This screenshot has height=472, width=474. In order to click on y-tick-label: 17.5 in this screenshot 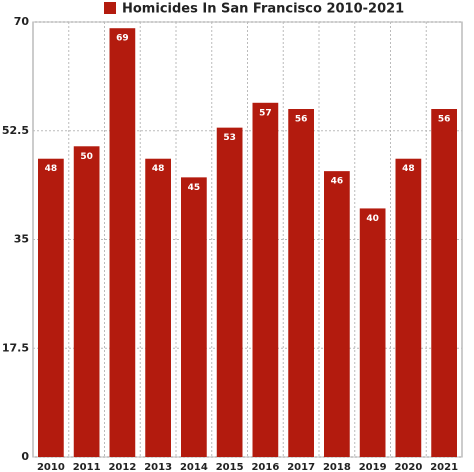, I will do `click(15, 347)`.